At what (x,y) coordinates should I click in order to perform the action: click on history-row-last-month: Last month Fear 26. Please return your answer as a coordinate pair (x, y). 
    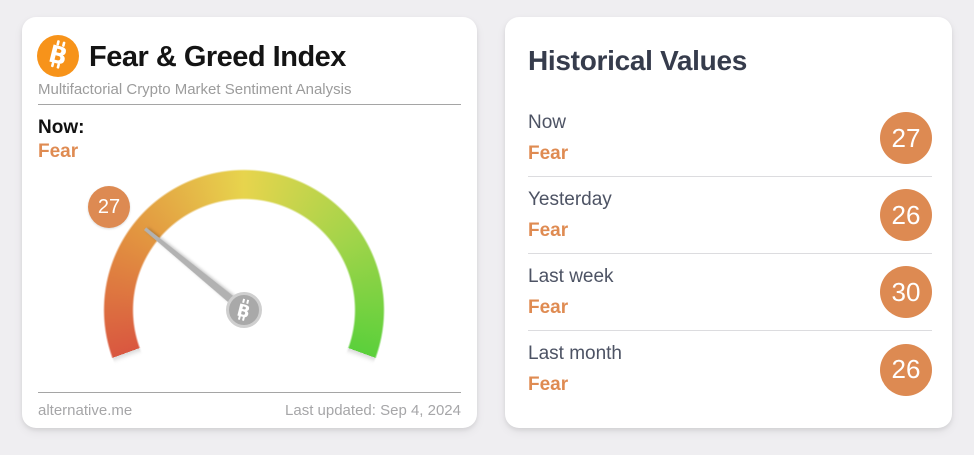
    Looking at the image, I should click on (730, 369).